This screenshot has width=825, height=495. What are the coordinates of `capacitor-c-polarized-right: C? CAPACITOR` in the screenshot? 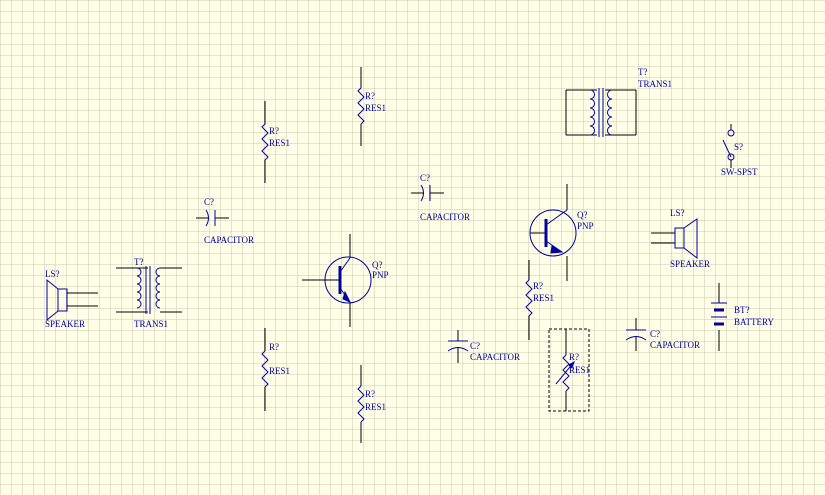 It's located at (662, 334).